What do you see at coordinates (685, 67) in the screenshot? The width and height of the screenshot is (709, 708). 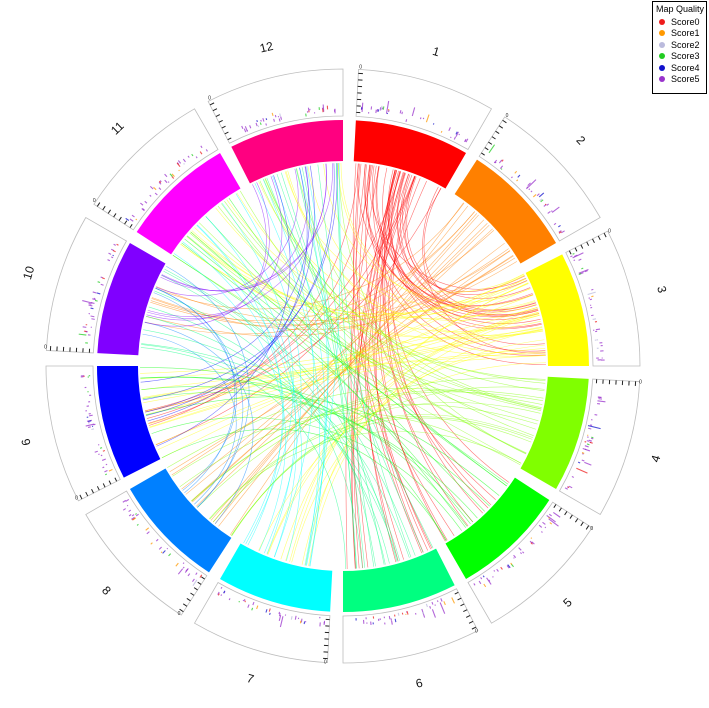 I see `legend-label: Score4` at bounding box center [685, 67].